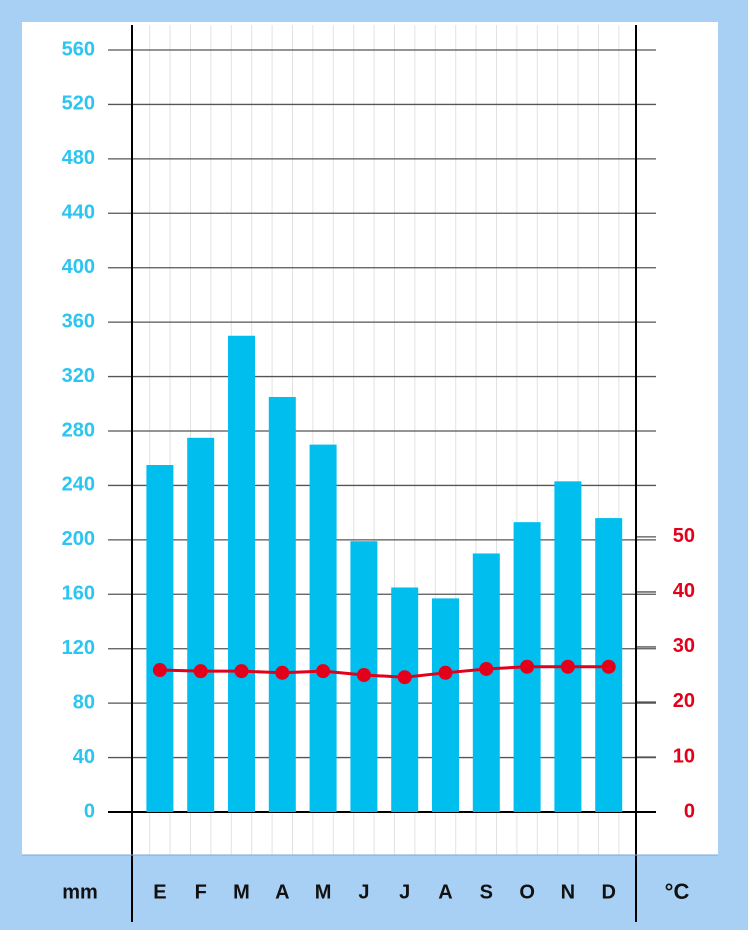 The image size is (748, 935). Describe the element at coordinates (201, 892) in the screenshot. I see `x-tick-label: F` at that location.